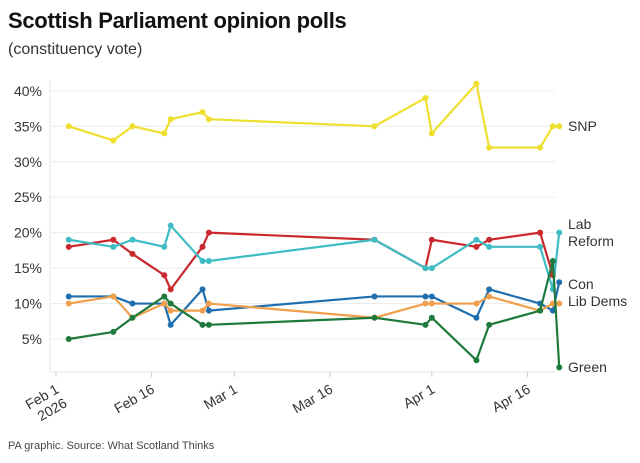 The width and height of the screenshot is (640, 463). Describe the element at coordinates (511, 398) in the screenshot. I see `x-tick-label: Apr 16` at that location.